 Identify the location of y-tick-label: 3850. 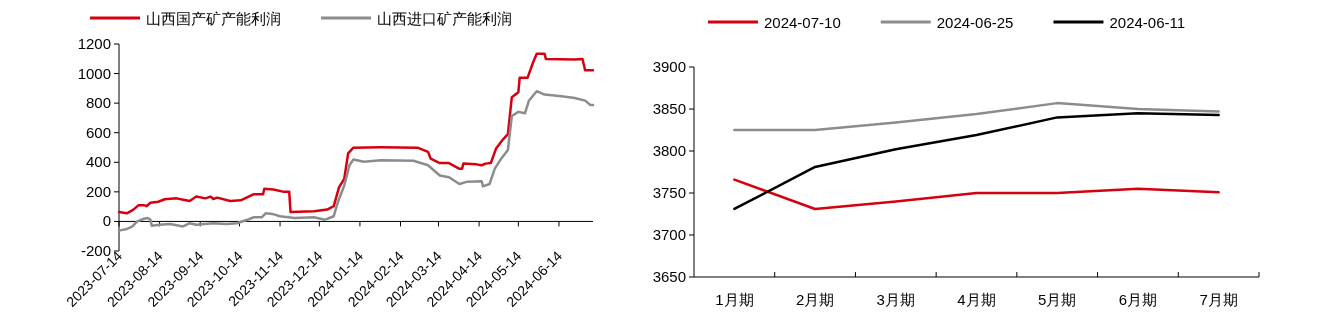
(669, 108).